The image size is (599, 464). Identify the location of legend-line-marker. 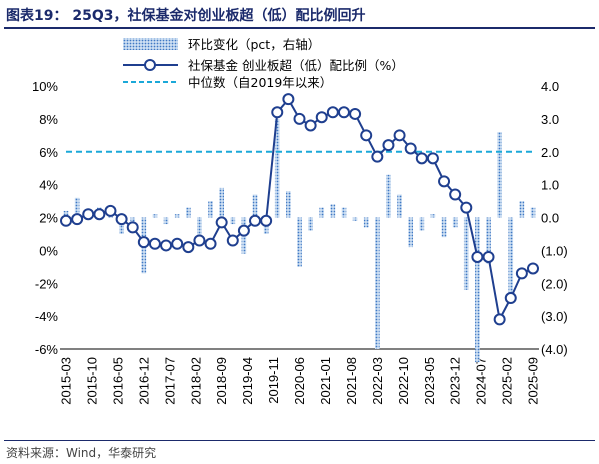
(150, 65).